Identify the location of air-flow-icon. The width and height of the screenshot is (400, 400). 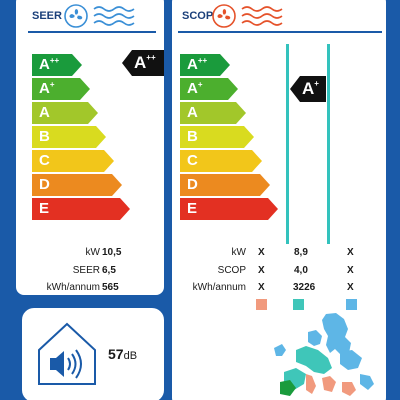
(115, 18).